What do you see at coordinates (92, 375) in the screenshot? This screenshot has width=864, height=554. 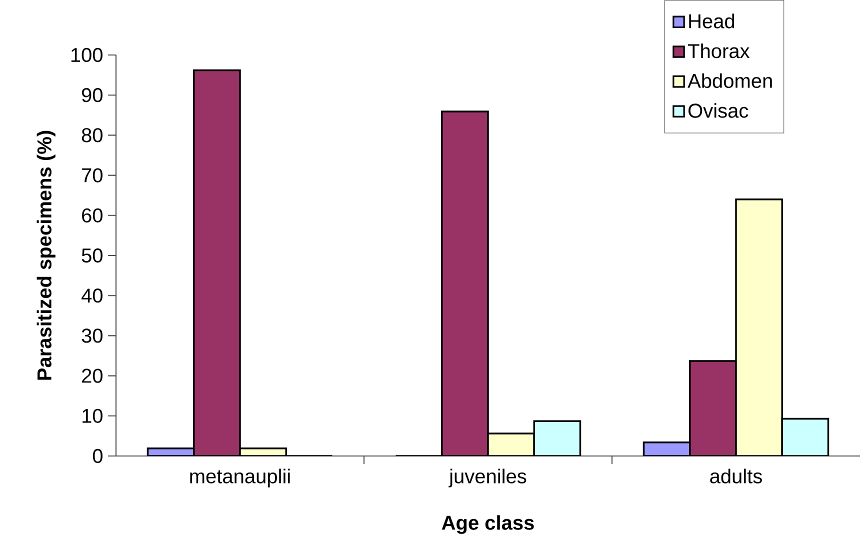 I see `y-tick-label: 20` at bounding box center [92, 375].